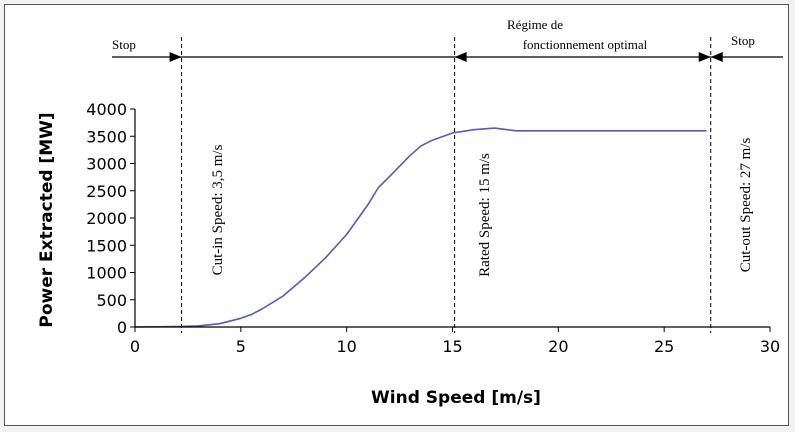 The height and width of the screenshot is (432, 795). What do you see at coordinates (452, 346) in the screenshot?
I see `x-tick-label: 15` at bounding box center [452, 346].